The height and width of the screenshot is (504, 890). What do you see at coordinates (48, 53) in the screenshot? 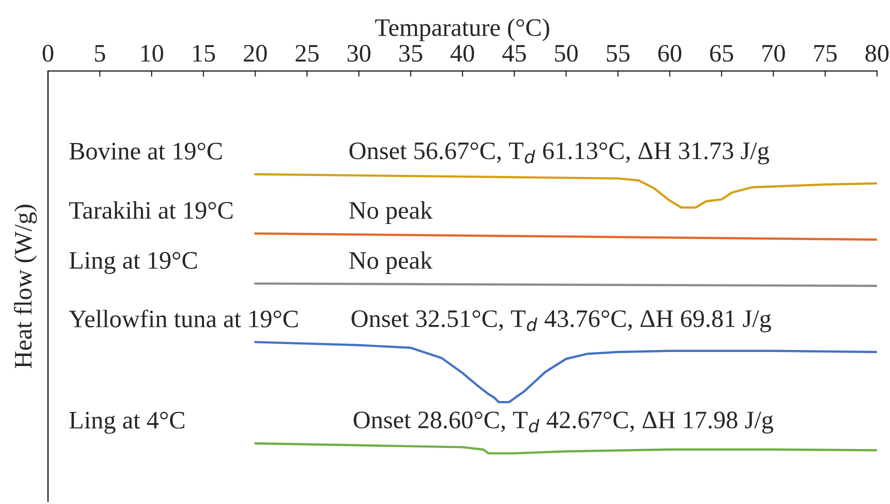
I see `x-tick-label: 0` at bounding box center [48, 53].